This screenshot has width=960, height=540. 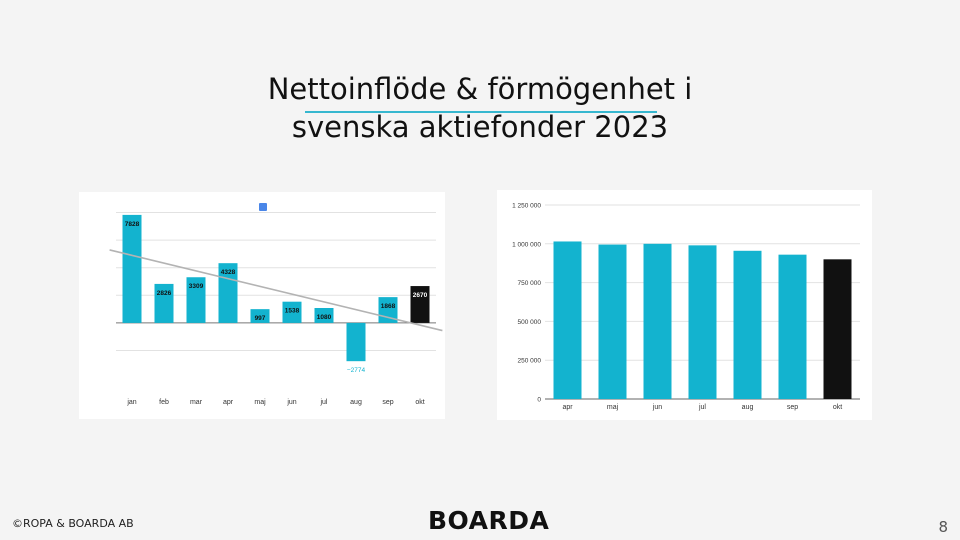 I want to click on footer-copyright: ©ROPA & BOARDA AB, so click(x=73, y=523).